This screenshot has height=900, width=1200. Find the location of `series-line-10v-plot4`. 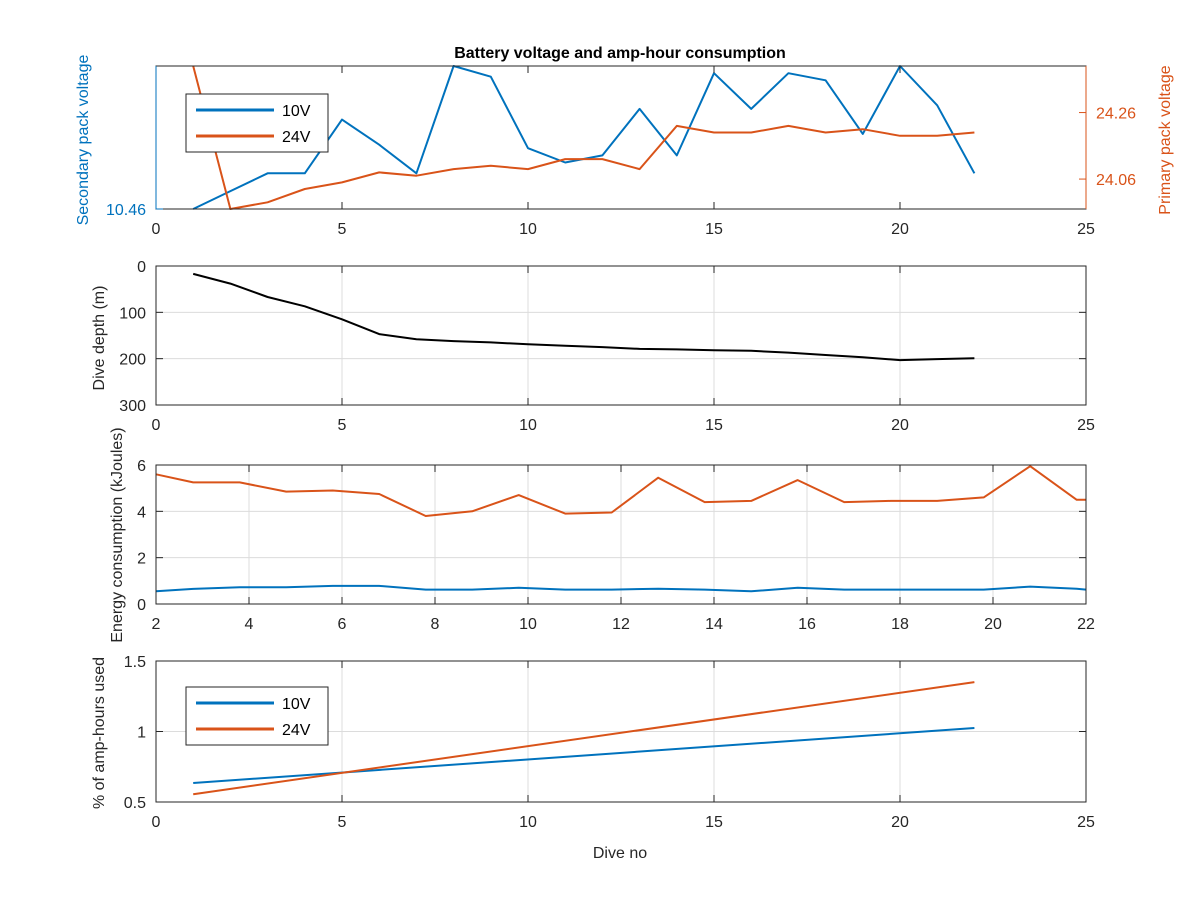

series-line-10v-plot4 is located at coordinates (584, 755).